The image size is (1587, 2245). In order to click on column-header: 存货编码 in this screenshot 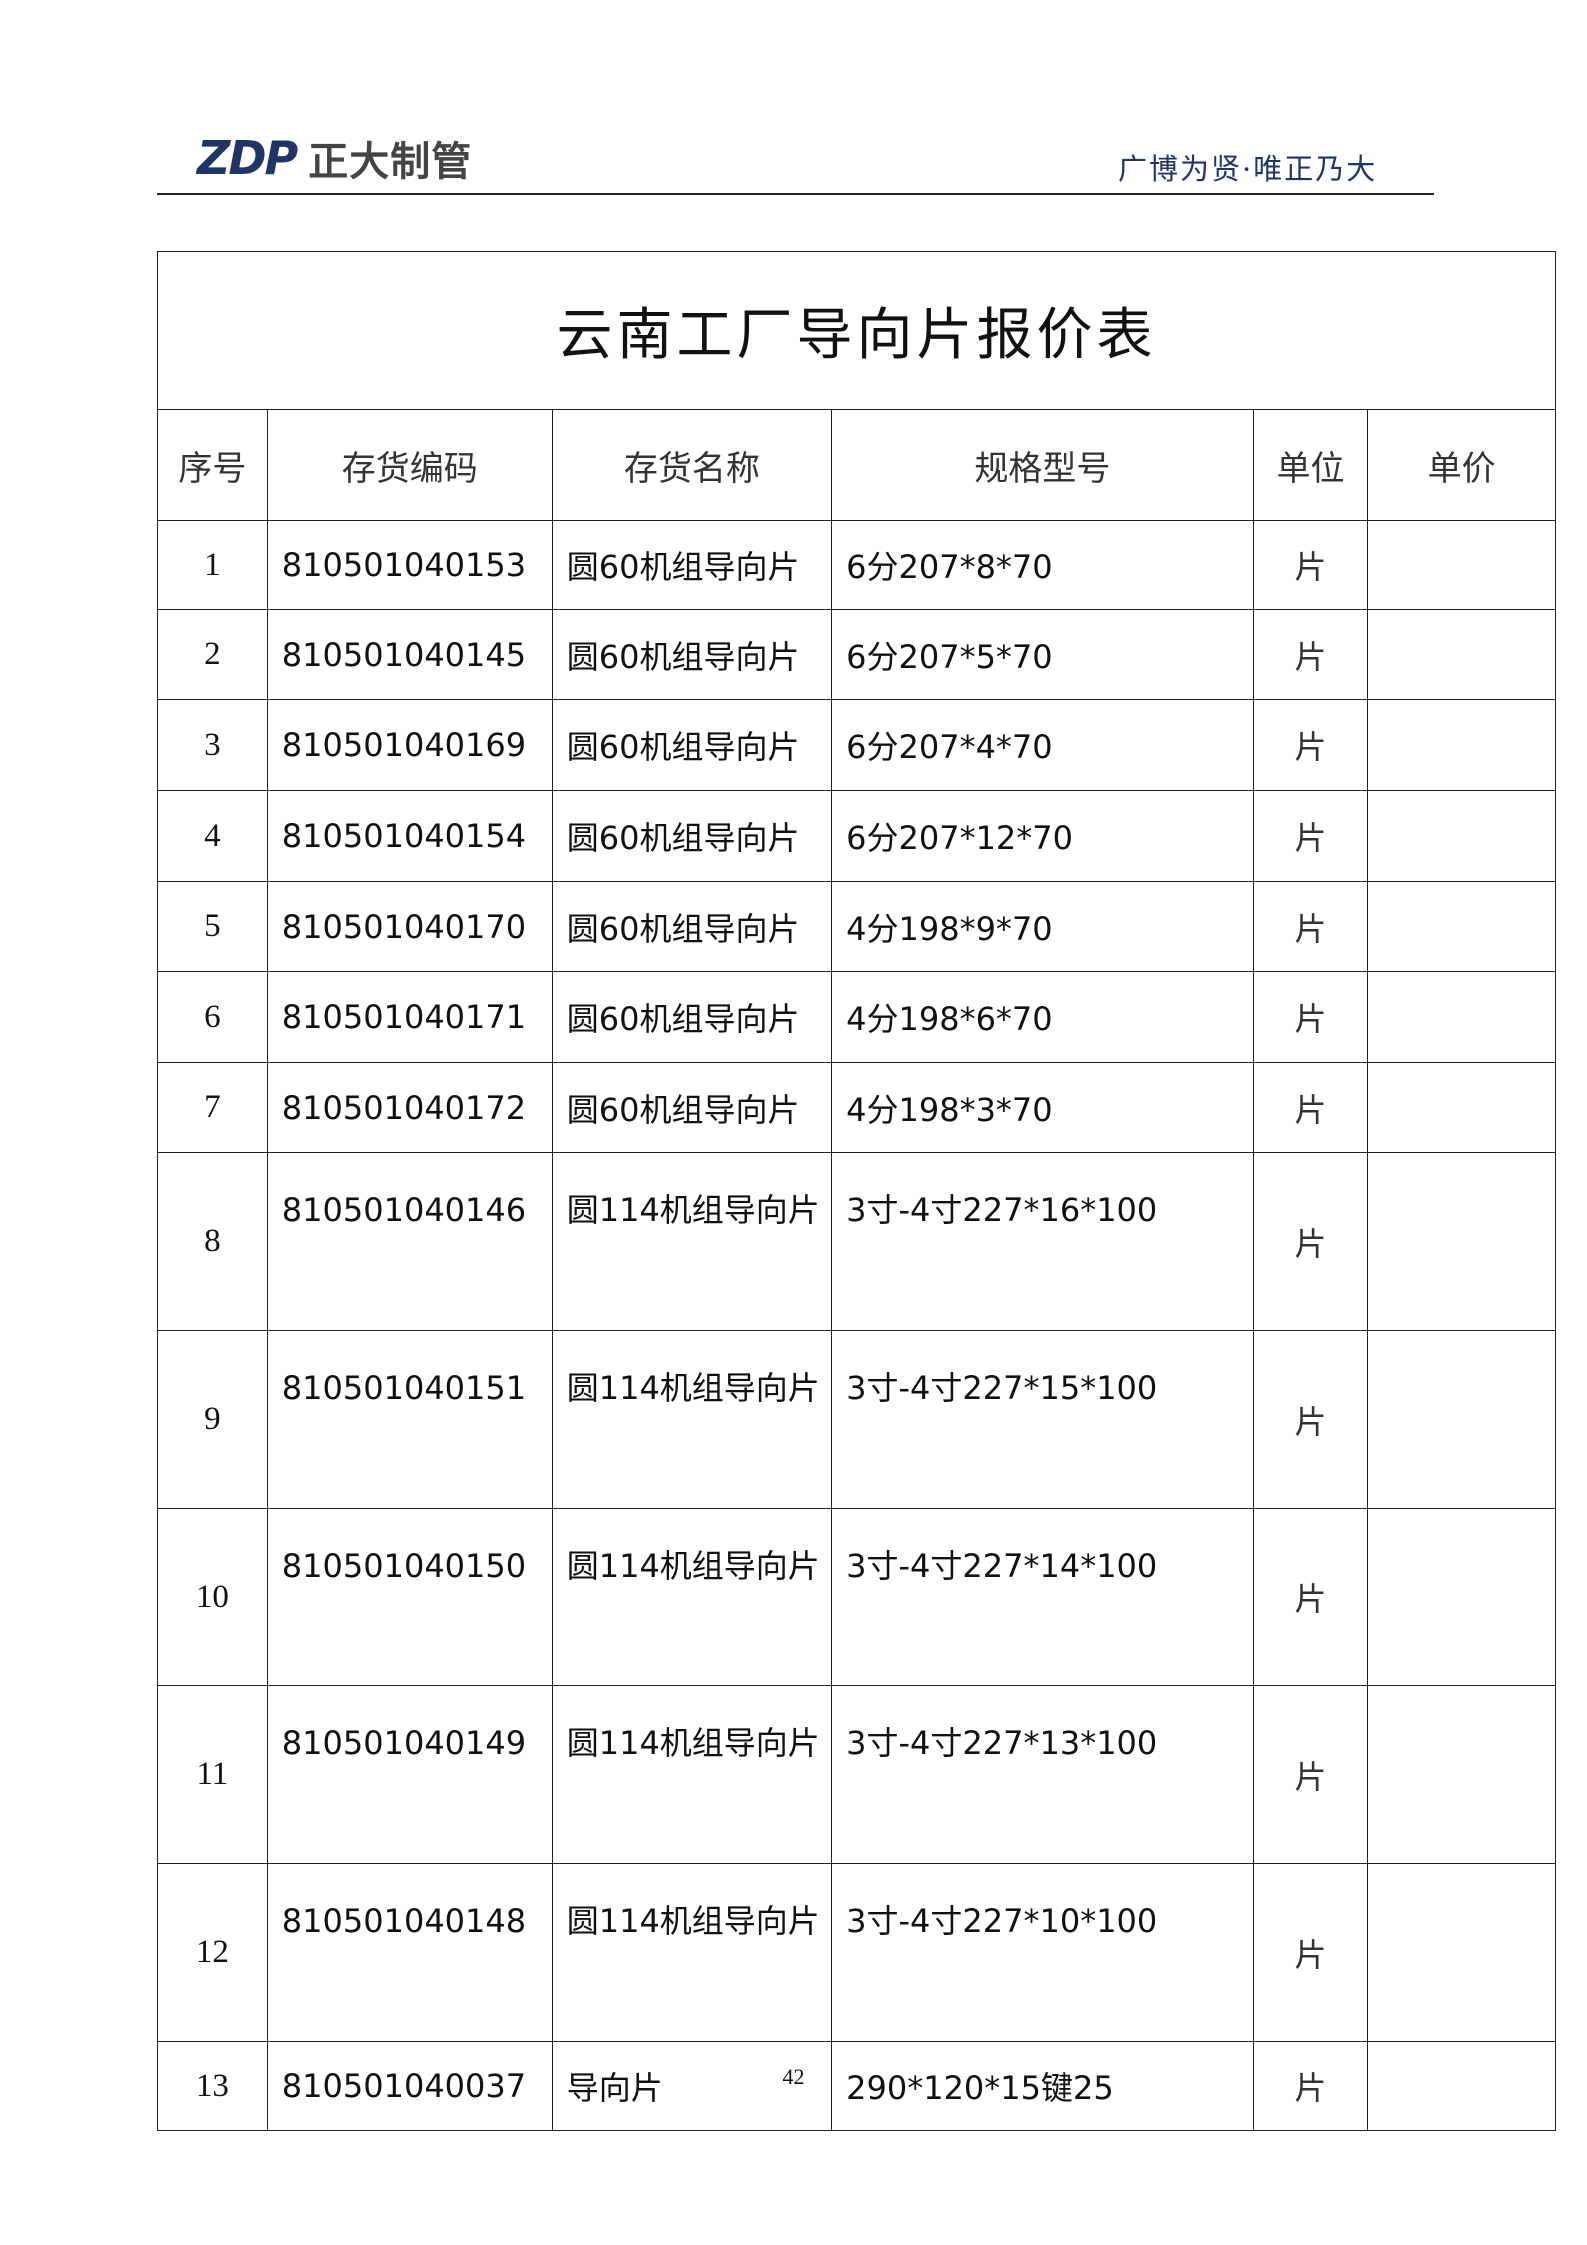, I will do `click(409, 465)`.